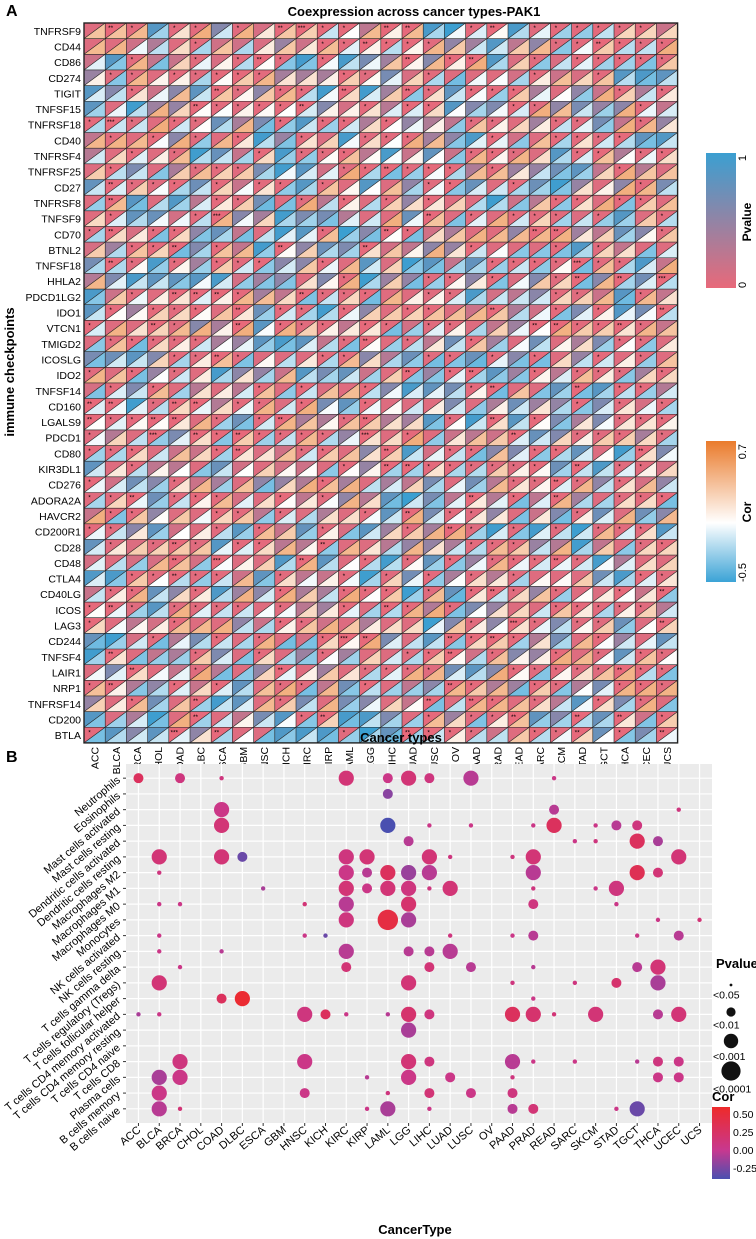 The width and height of the screenshot is (756, 1239). I want to click on y-tick-label: CD40LG, so click(60, 595).